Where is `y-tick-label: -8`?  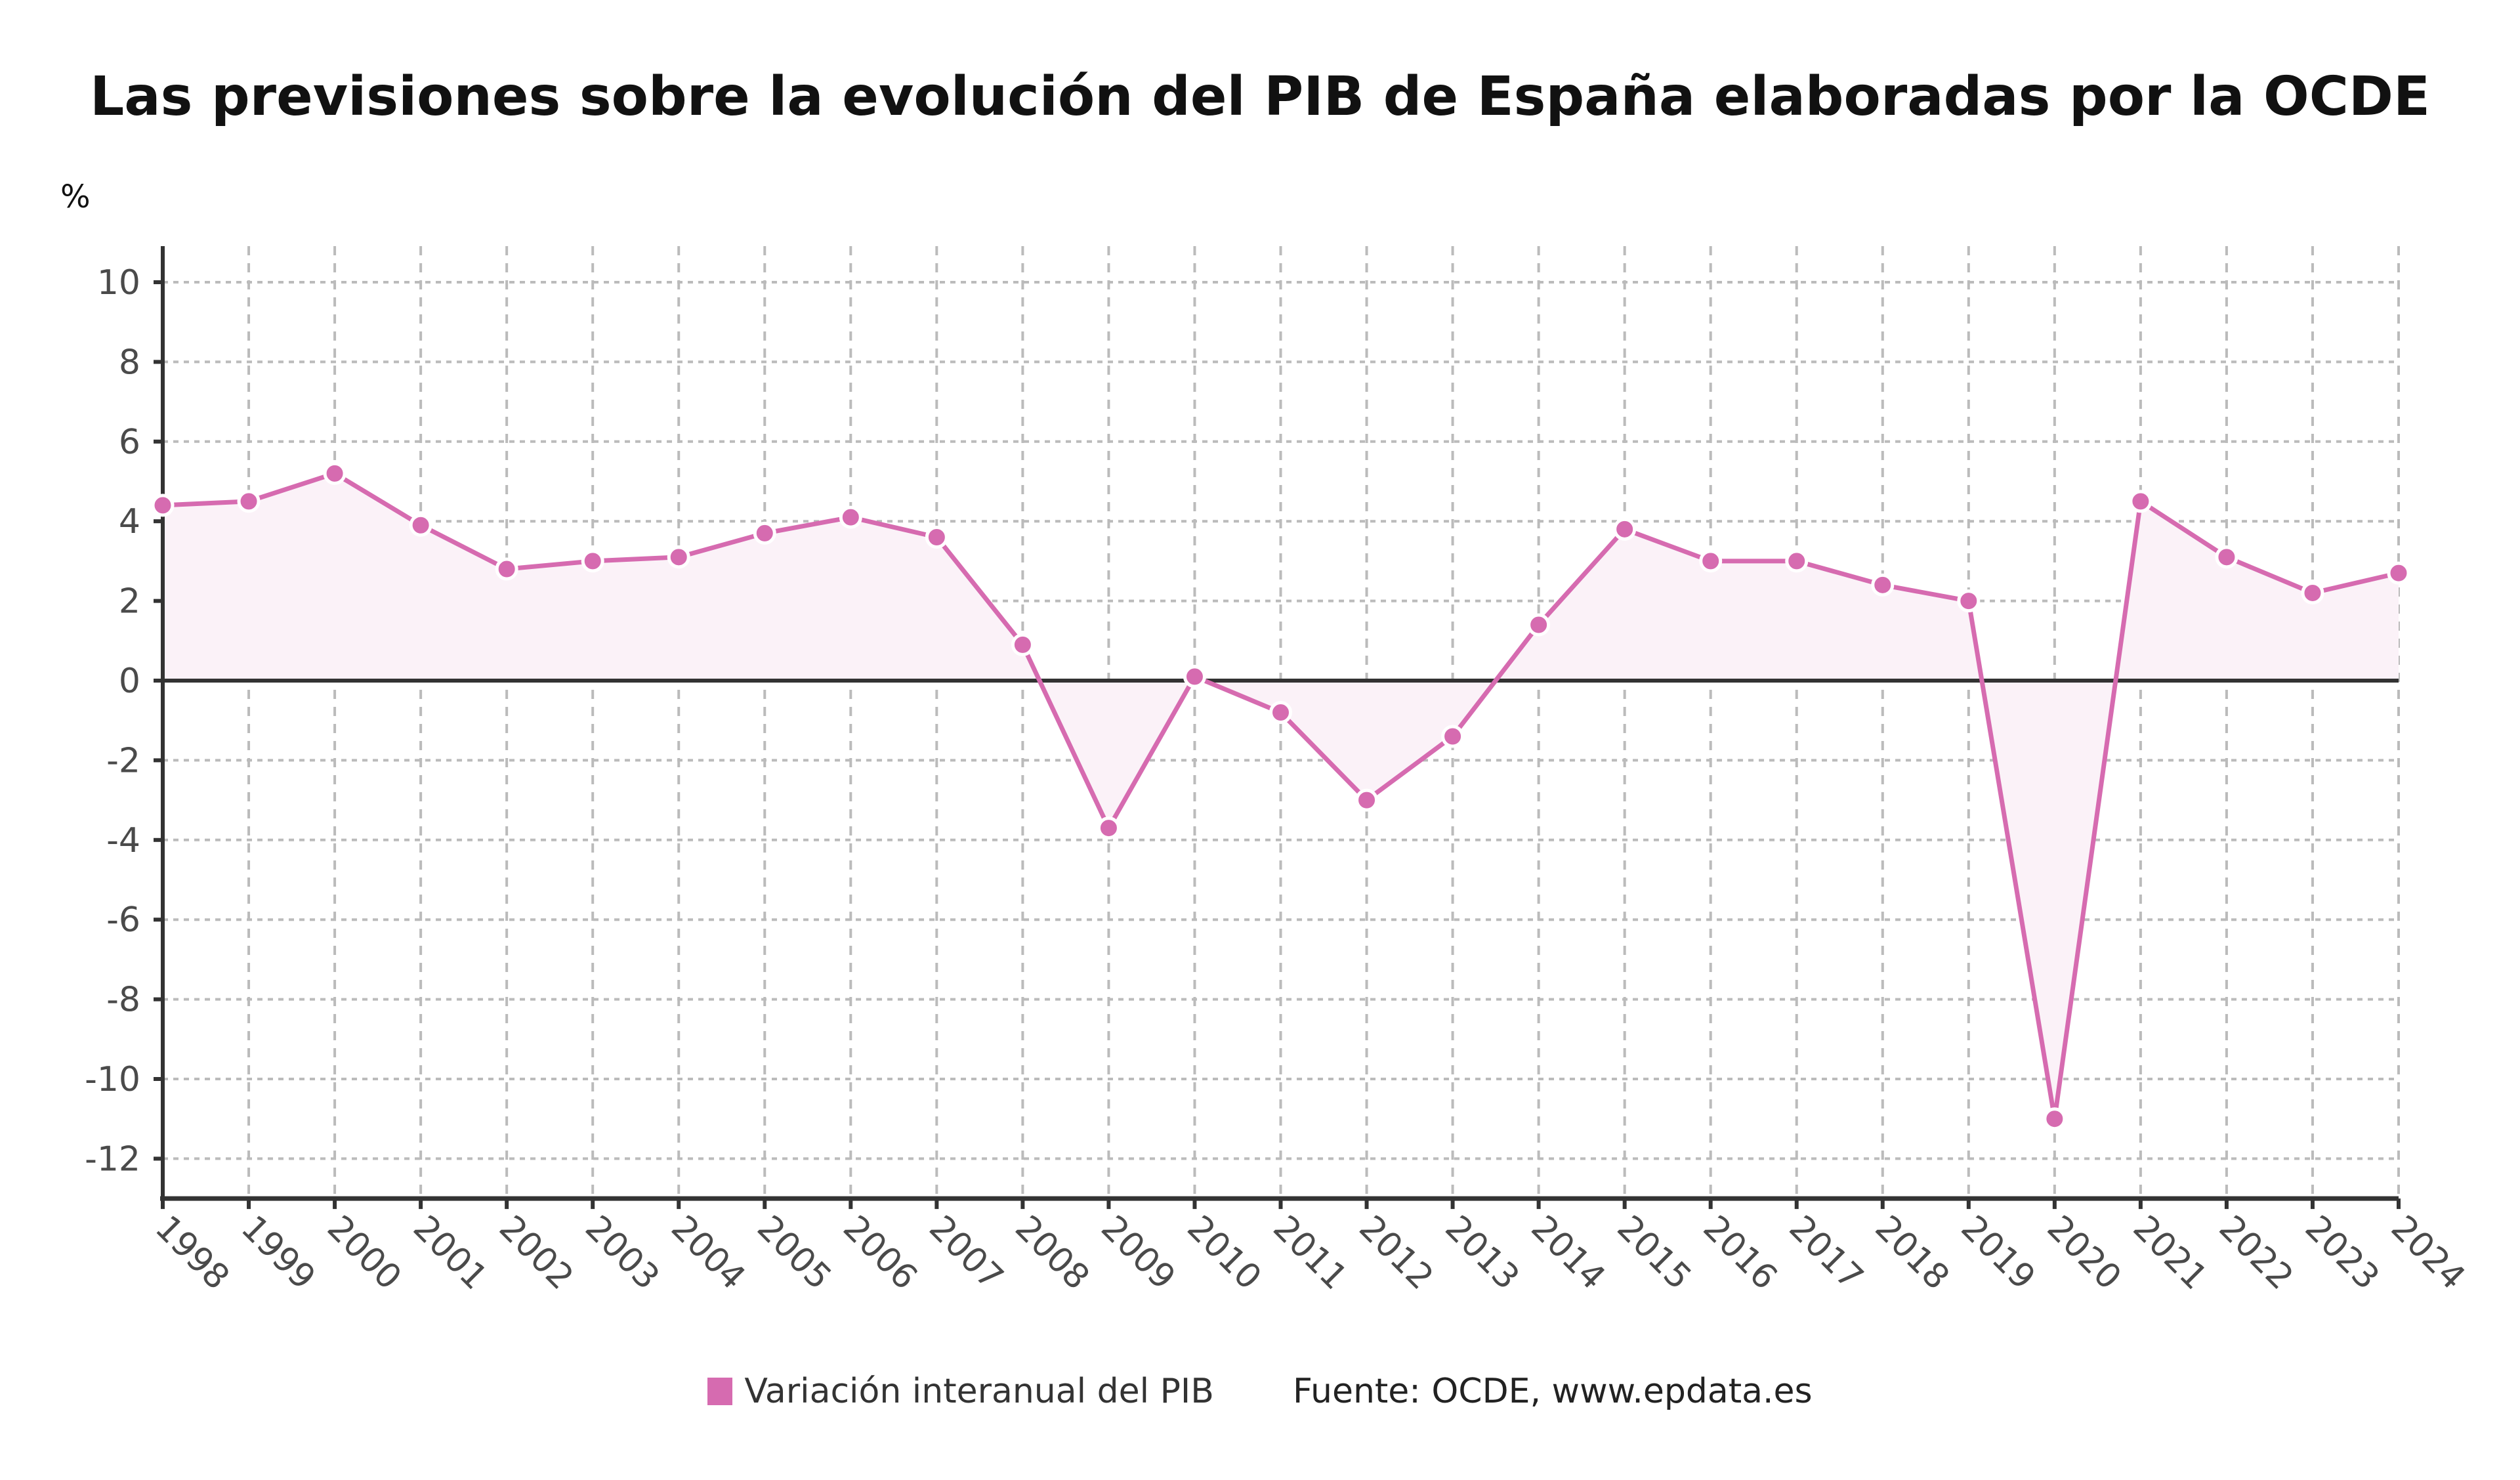 y-tick-label: -8 is located at coordinates (123, 1000).